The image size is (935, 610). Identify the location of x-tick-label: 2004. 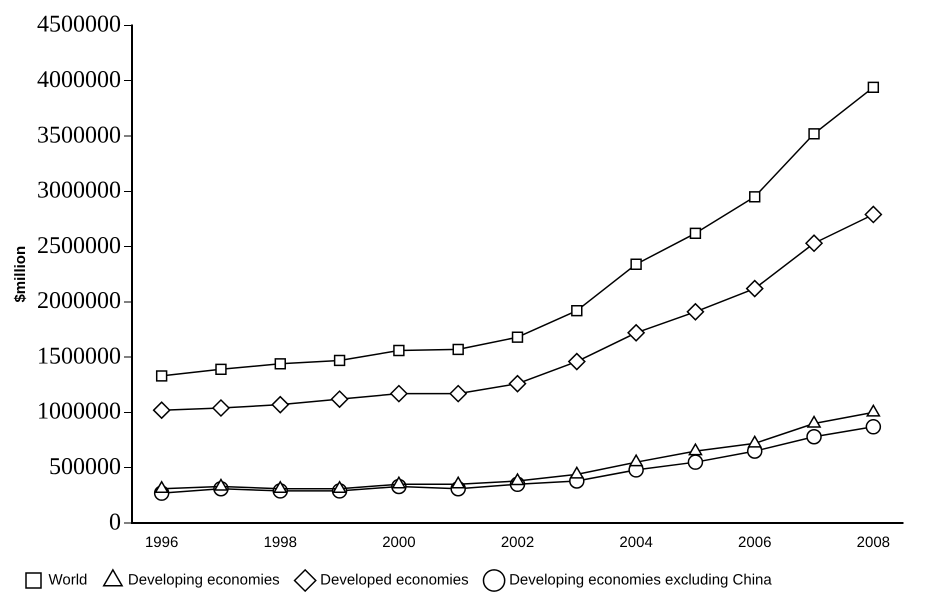
(636, 543).